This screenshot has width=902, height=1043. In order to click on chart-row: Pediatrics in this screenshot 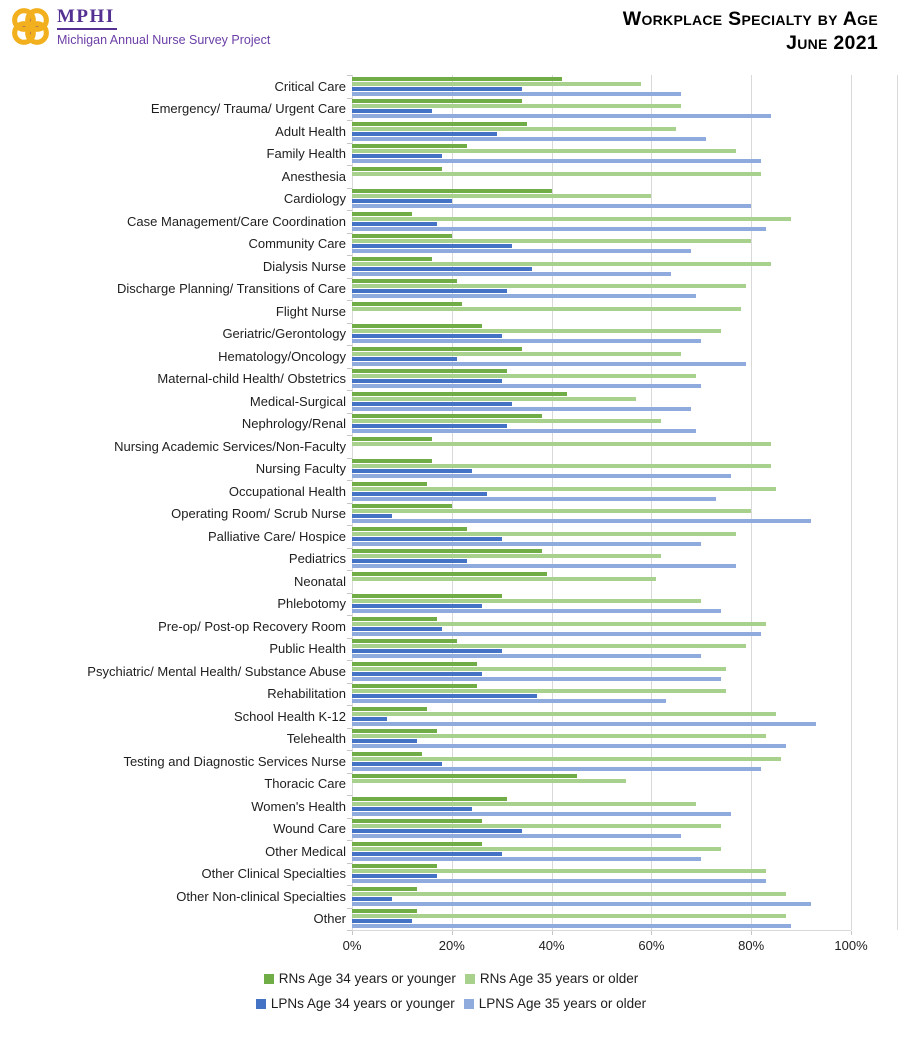, I will do `click(429, 559)`.